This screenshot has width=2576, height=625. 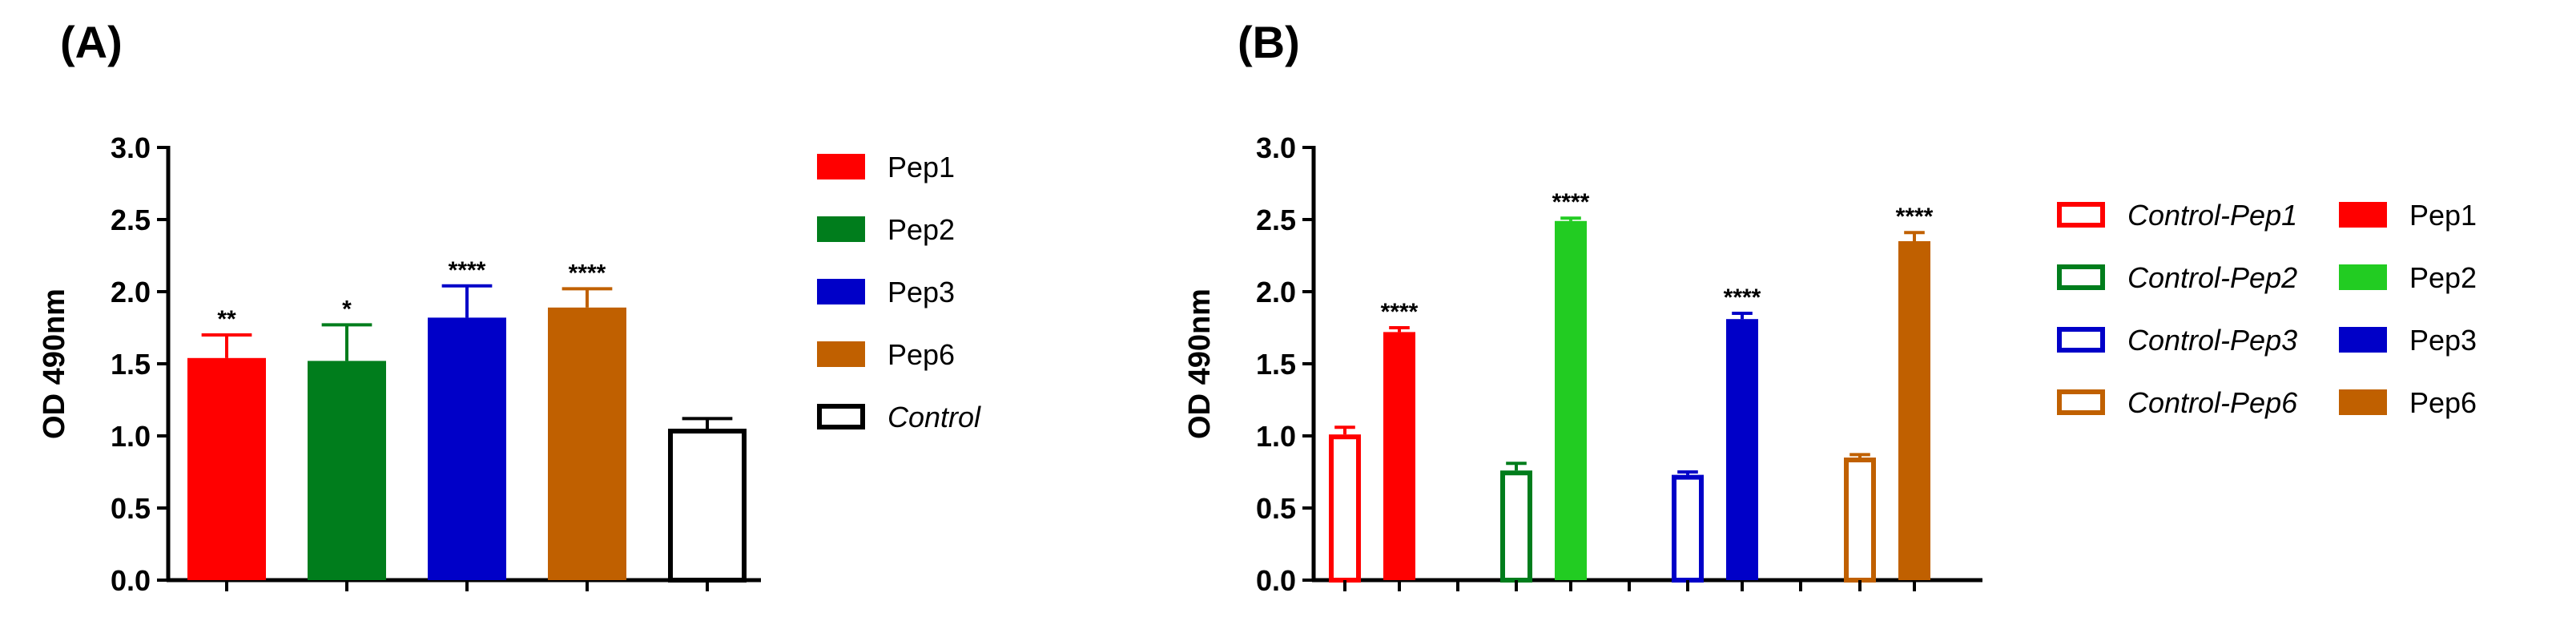 What do you see at coordinates (1276, 292) in the screenshot?
I see `chart-b-y-tick-label: 2.0` at bounding box center [1276, 292].